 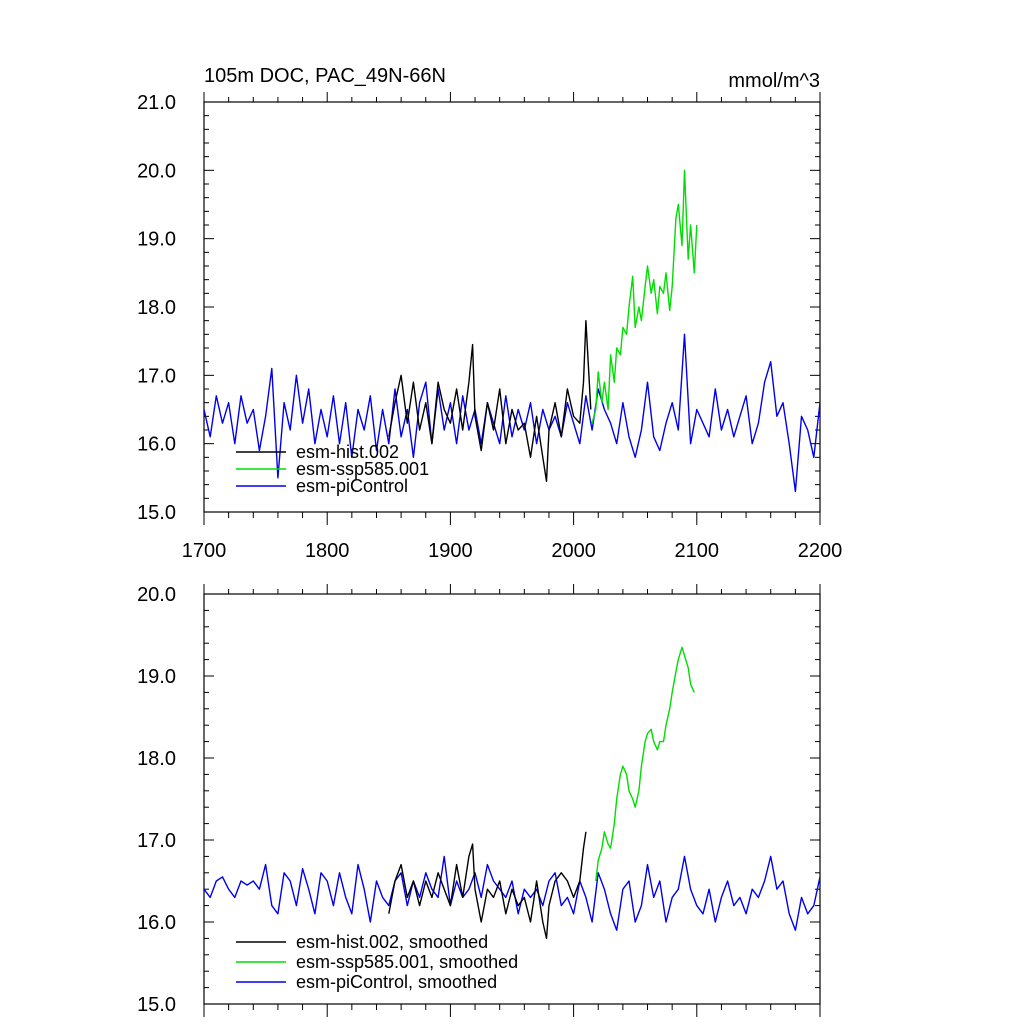 What do you see at coordinates (407, 962) in the screenshot?
I see `legend-label: esm-ssp585.001, smoothed` at bounding box center [407, 962].